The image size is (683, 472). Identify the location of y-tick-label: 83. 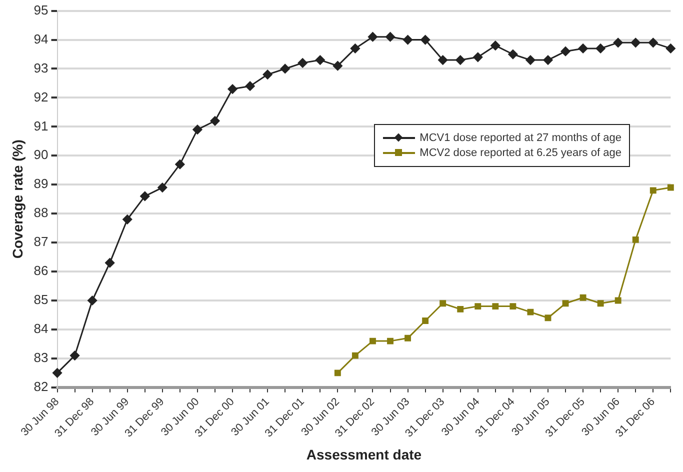
(41, 358).